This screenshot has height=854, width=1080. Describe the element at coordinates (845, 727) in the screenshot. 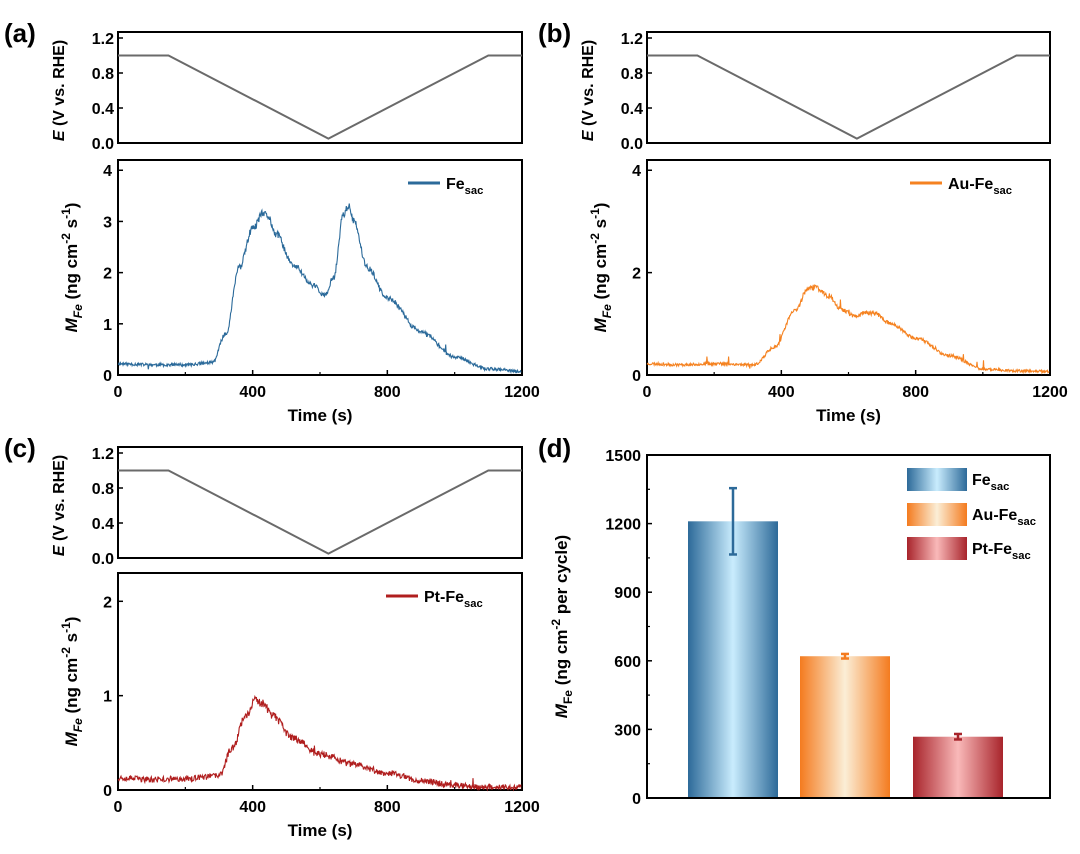

I see `bar-au-fe_sac` at that location.